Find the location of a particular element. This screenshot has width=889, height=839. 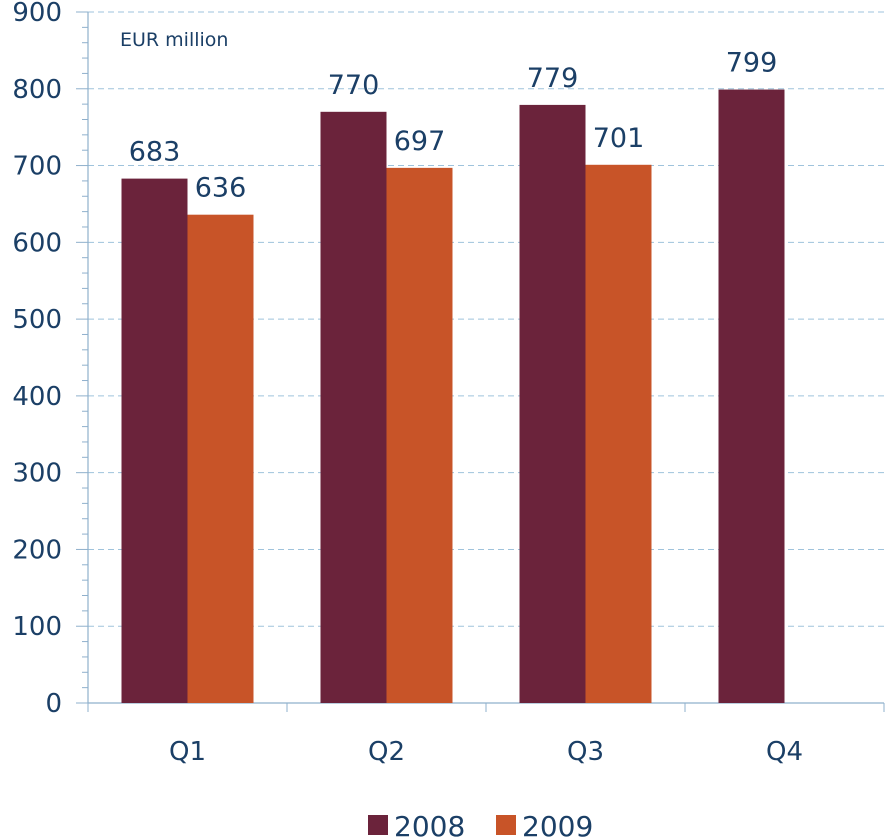

data-label: 770 is located at coordinates (354, 85).